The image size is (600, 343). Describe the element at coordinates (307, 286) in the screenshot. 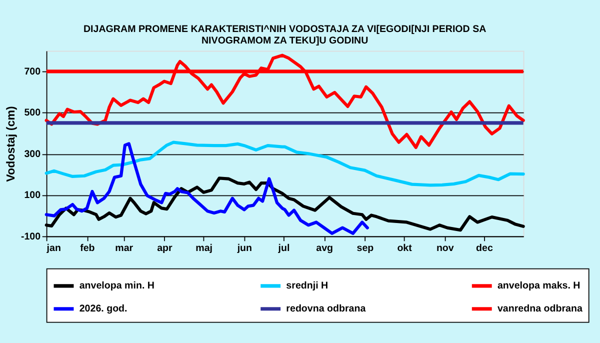

I see `legend-label: srednji H` at that location.